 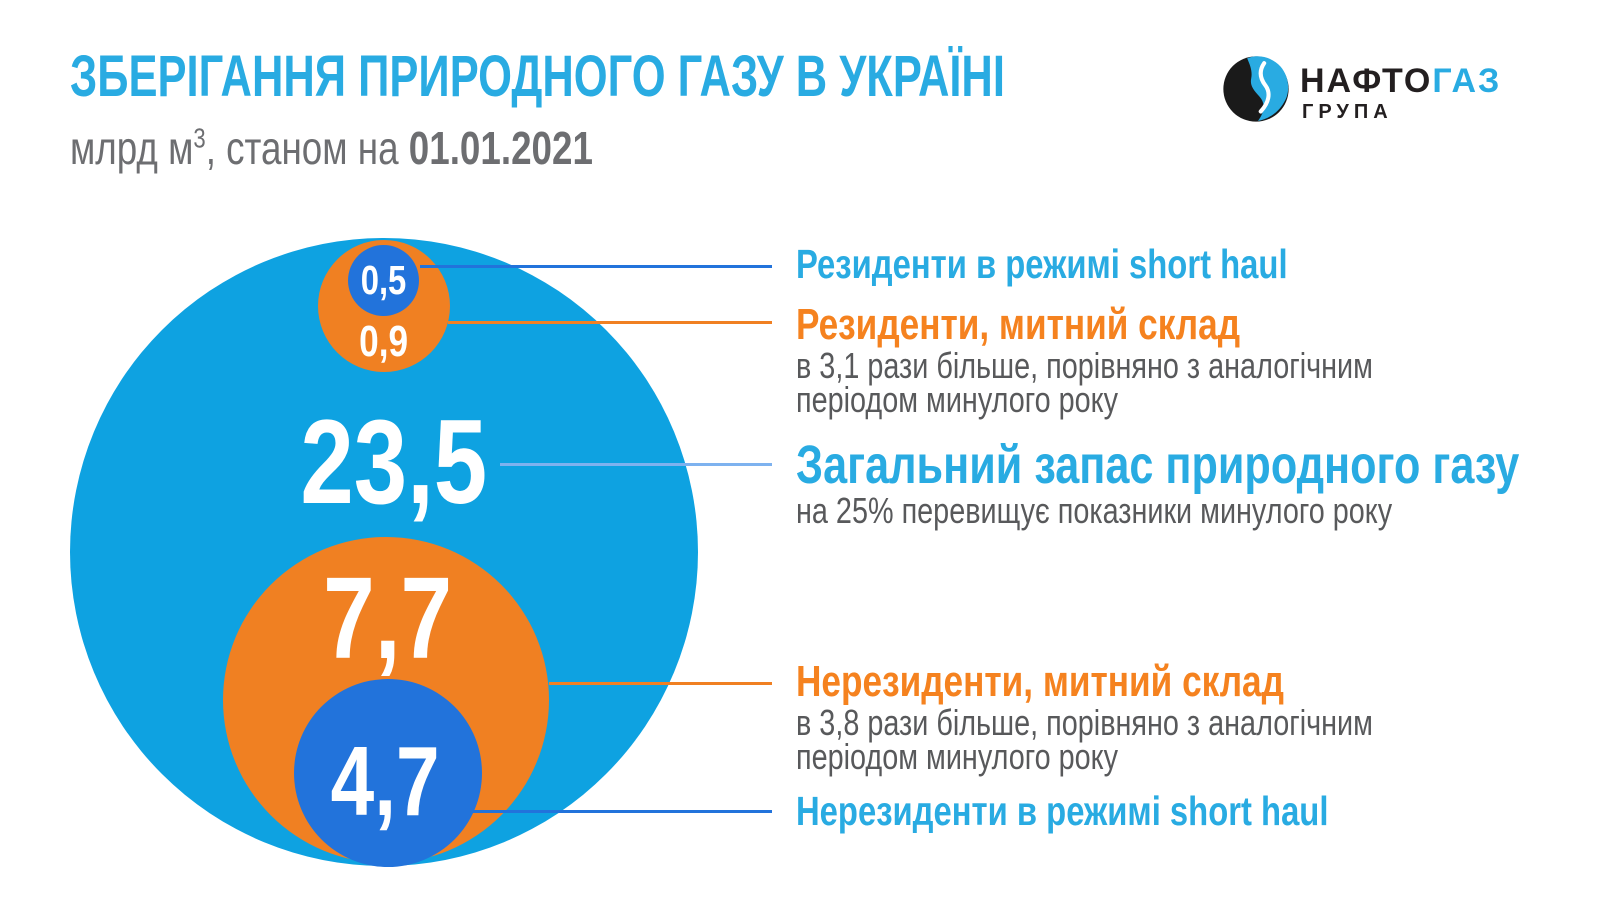 I want to click on annotation-nonresidents-shorthaul: Нерезиденти в режимі short haul, so click(x=1062, y=811).